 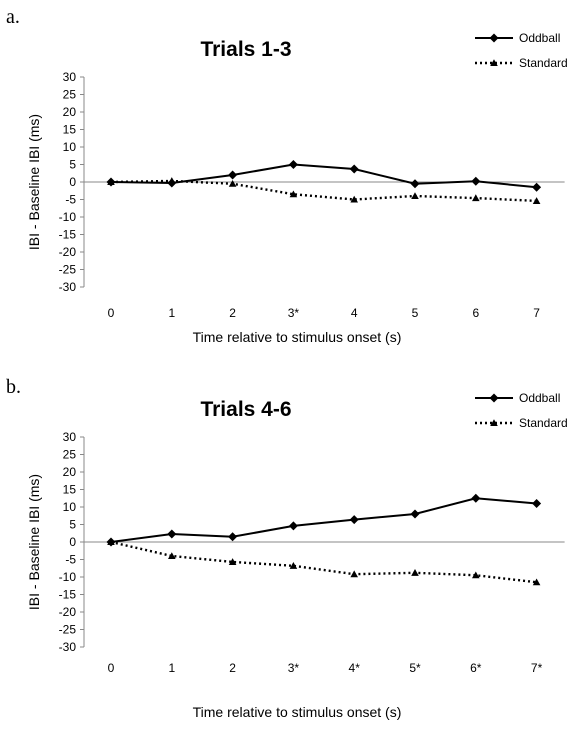 I want to click on series-line-oddball, so click(x=323, y=520).